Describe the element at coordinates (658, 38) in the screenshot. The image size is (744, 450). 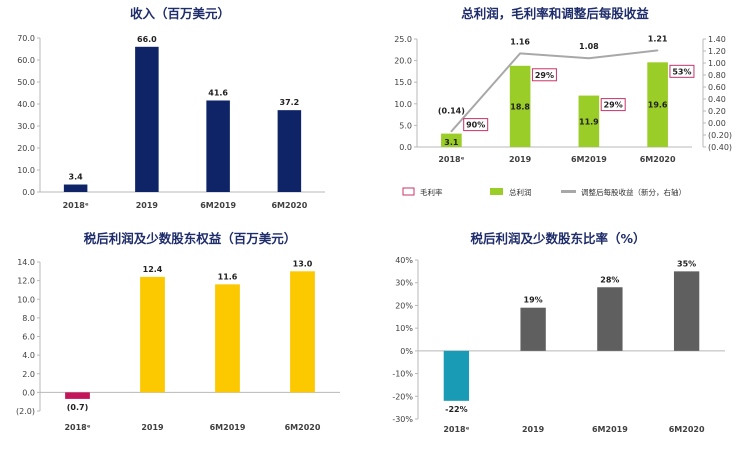
I see `adjusted-eps-label-6m2020: 1.21` at that location.